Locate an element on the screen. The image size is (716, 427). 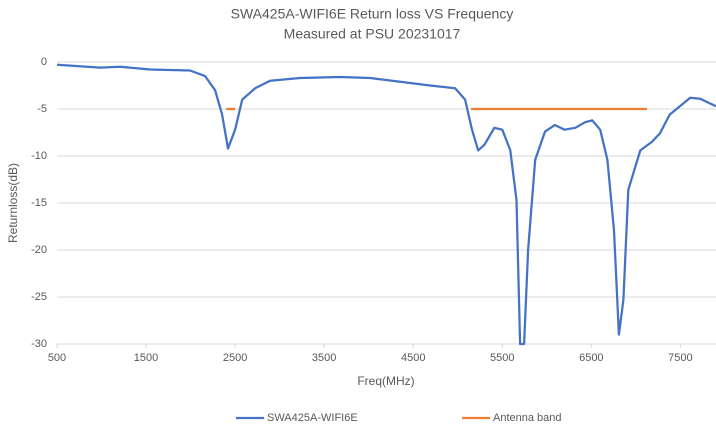
legend-label: SWA425A-WIFI6E is located at coordinates (312, 418).